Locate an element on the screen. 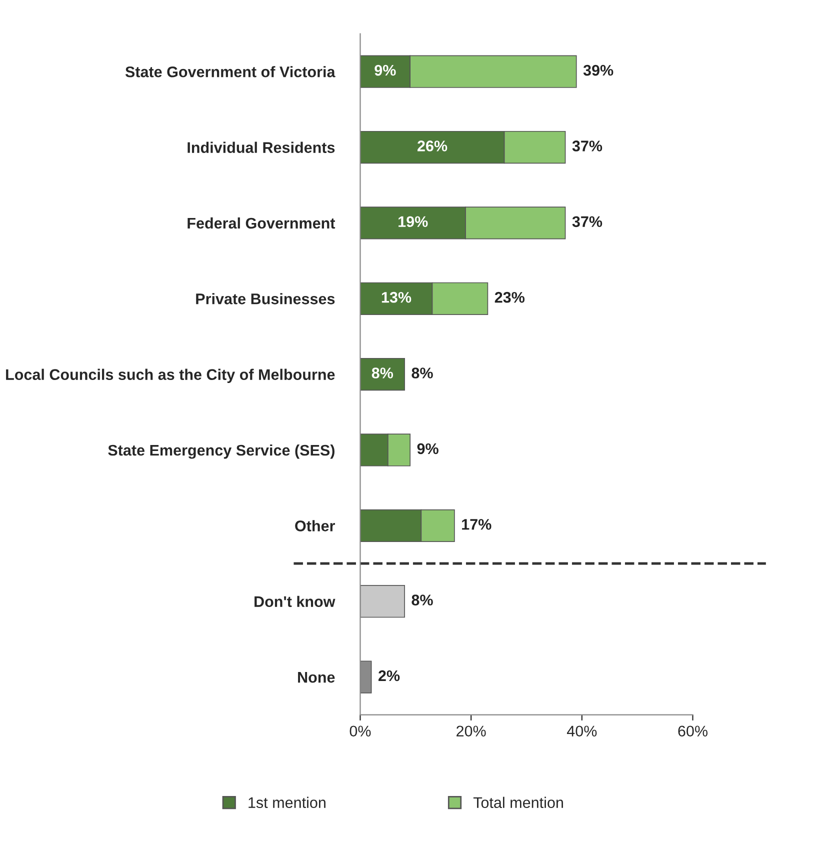 This screenshot has height=844, width=815. total-label: 39% is located at coordinates (598, 70).